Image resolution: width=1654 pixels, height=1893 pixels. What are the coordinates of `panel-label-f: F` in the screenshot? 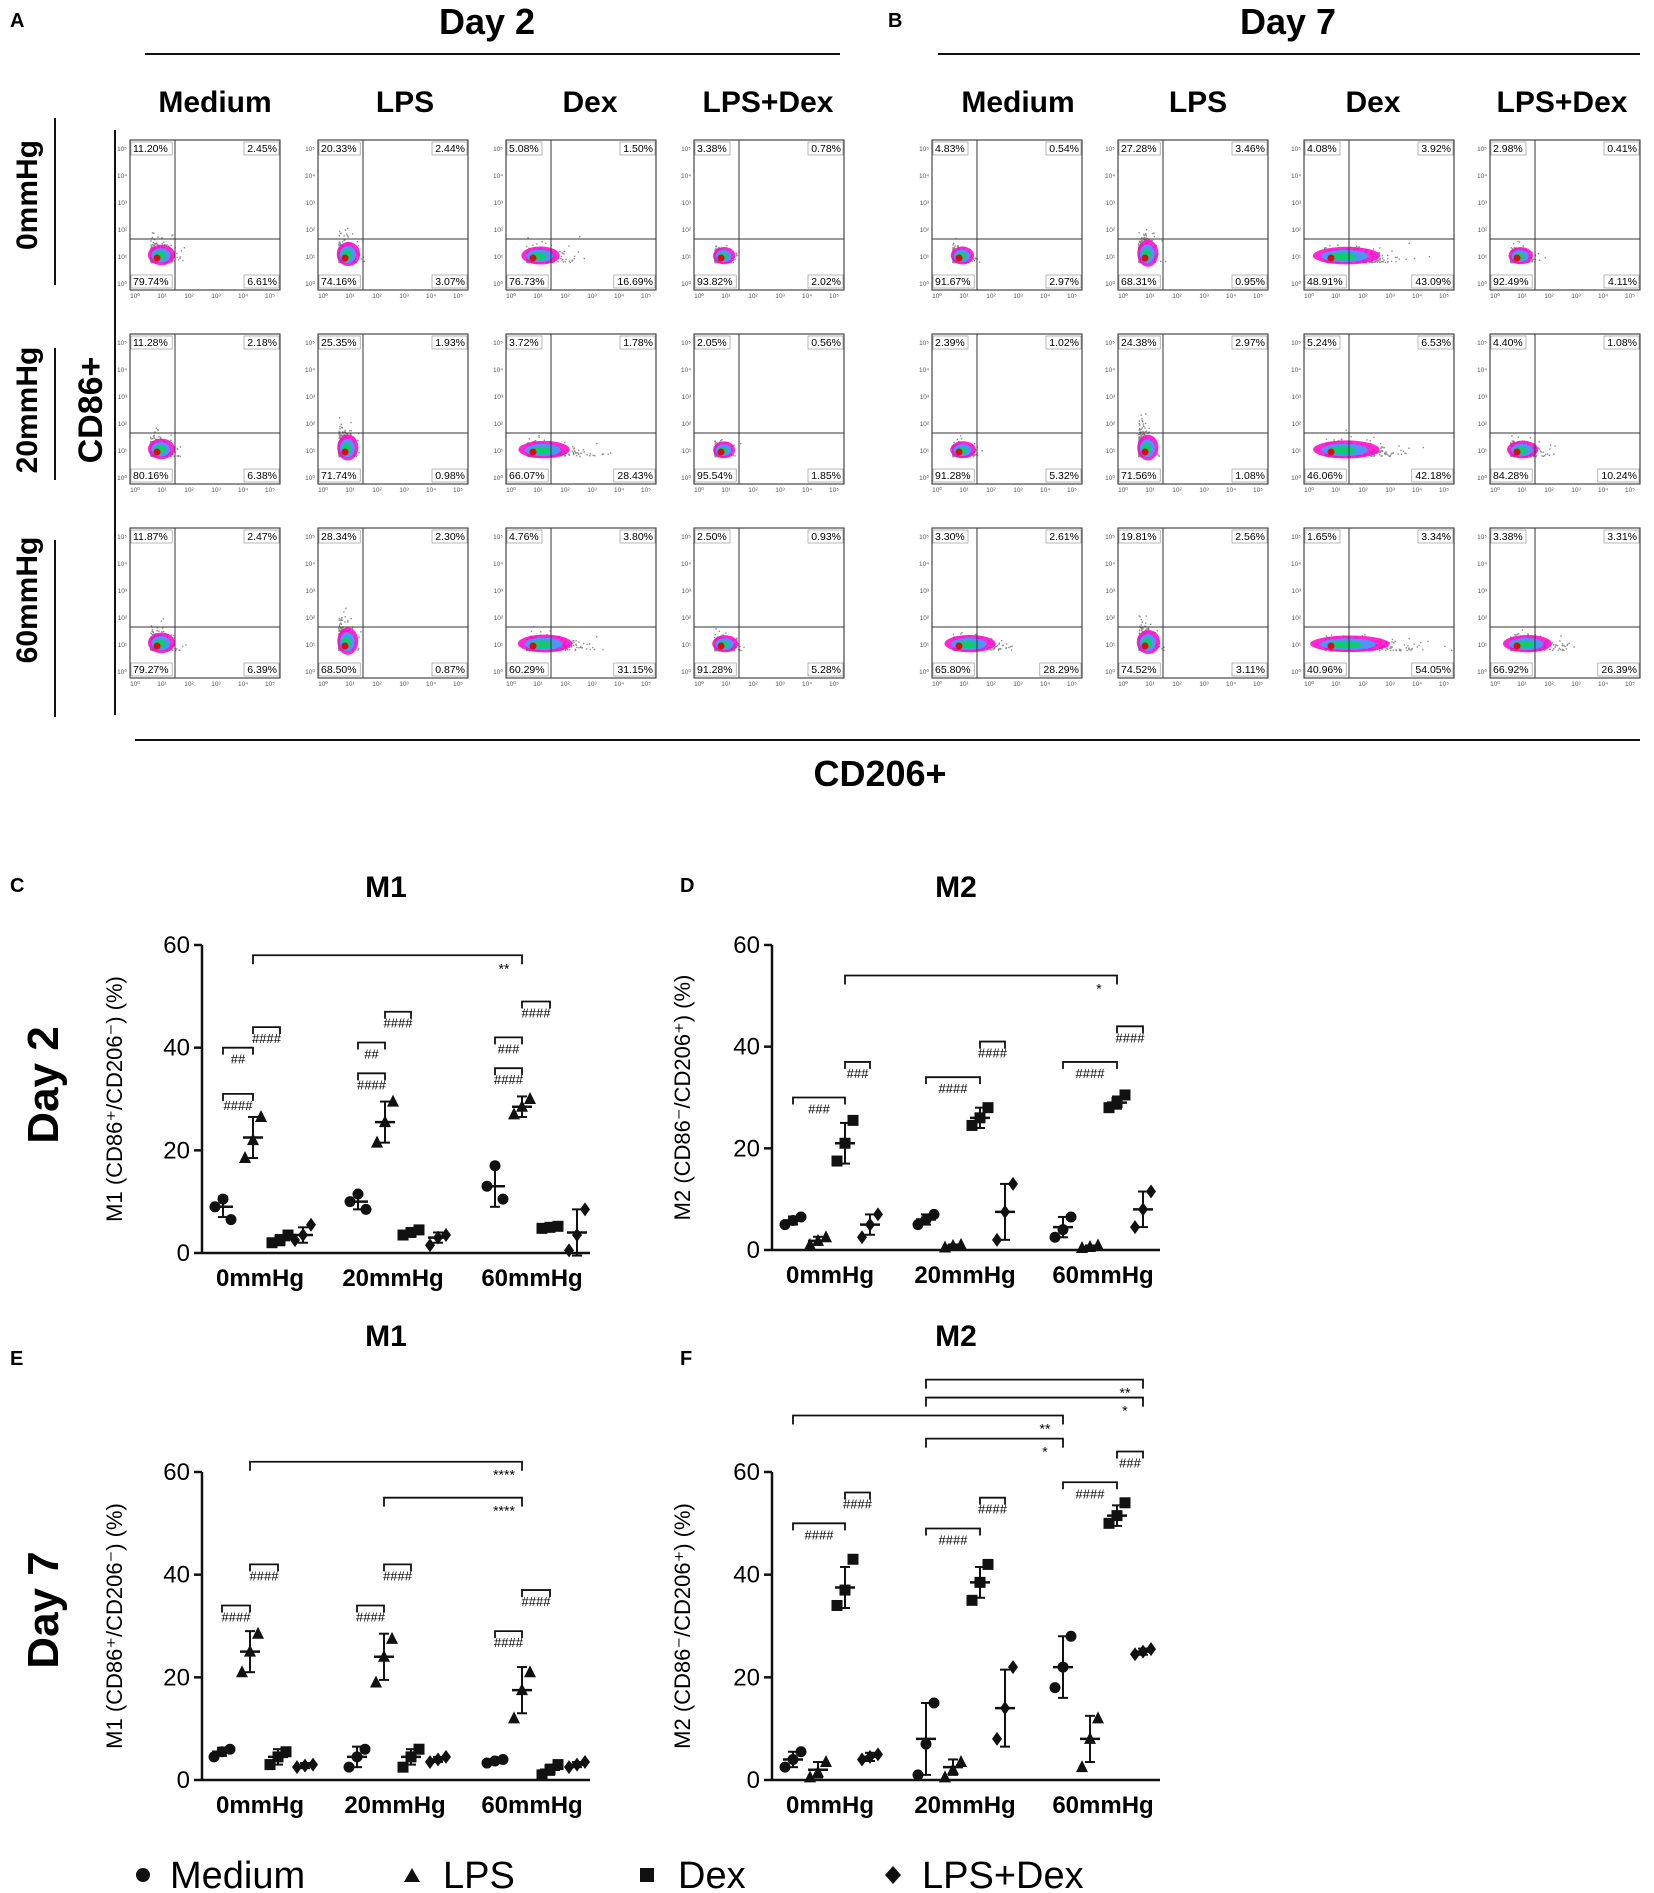 It's located at (686, 1359).